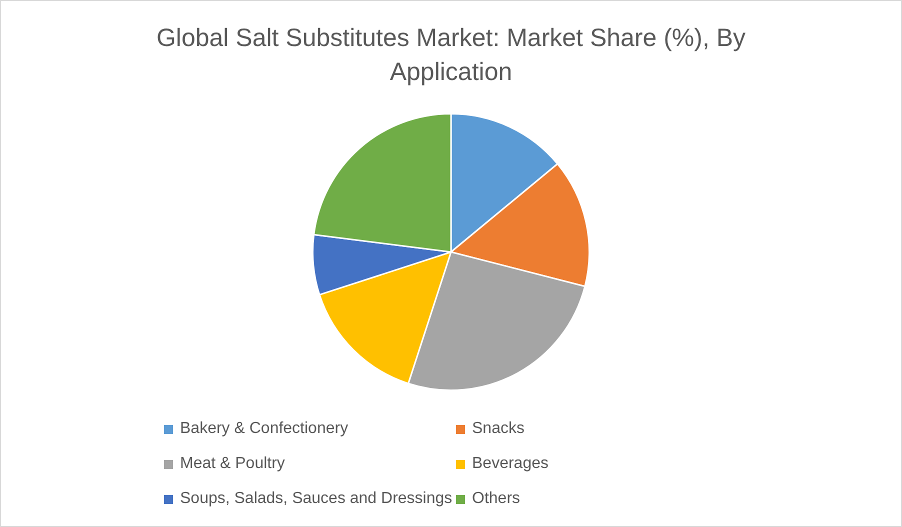 Image resolution: width=902 pixels, height=527 pixels. I want to click on legend-label: Bakery & Confectionery, so click(264, 429).